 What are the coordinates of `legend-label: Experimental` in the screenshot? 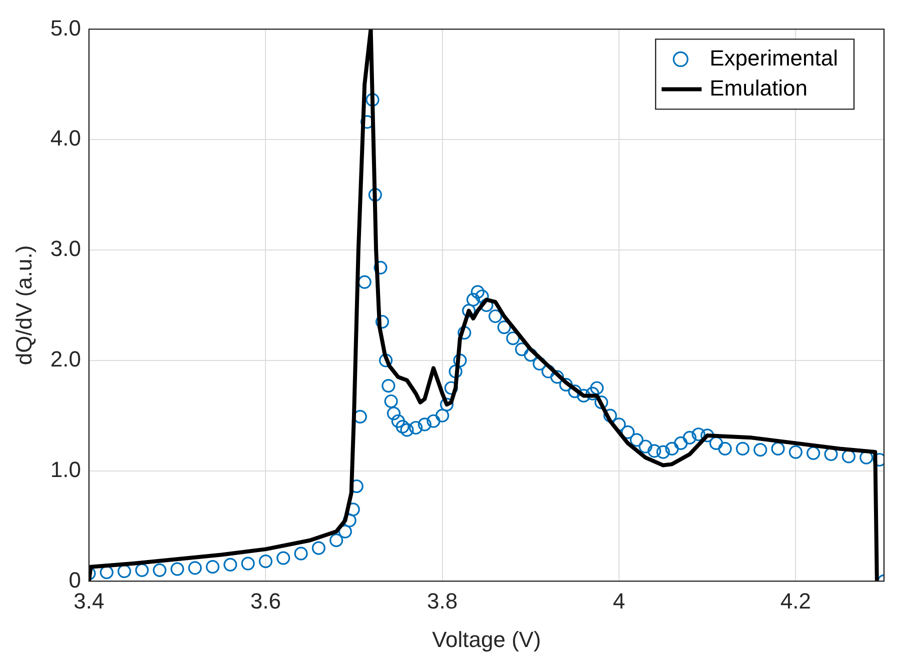 It's located at (774, 57).